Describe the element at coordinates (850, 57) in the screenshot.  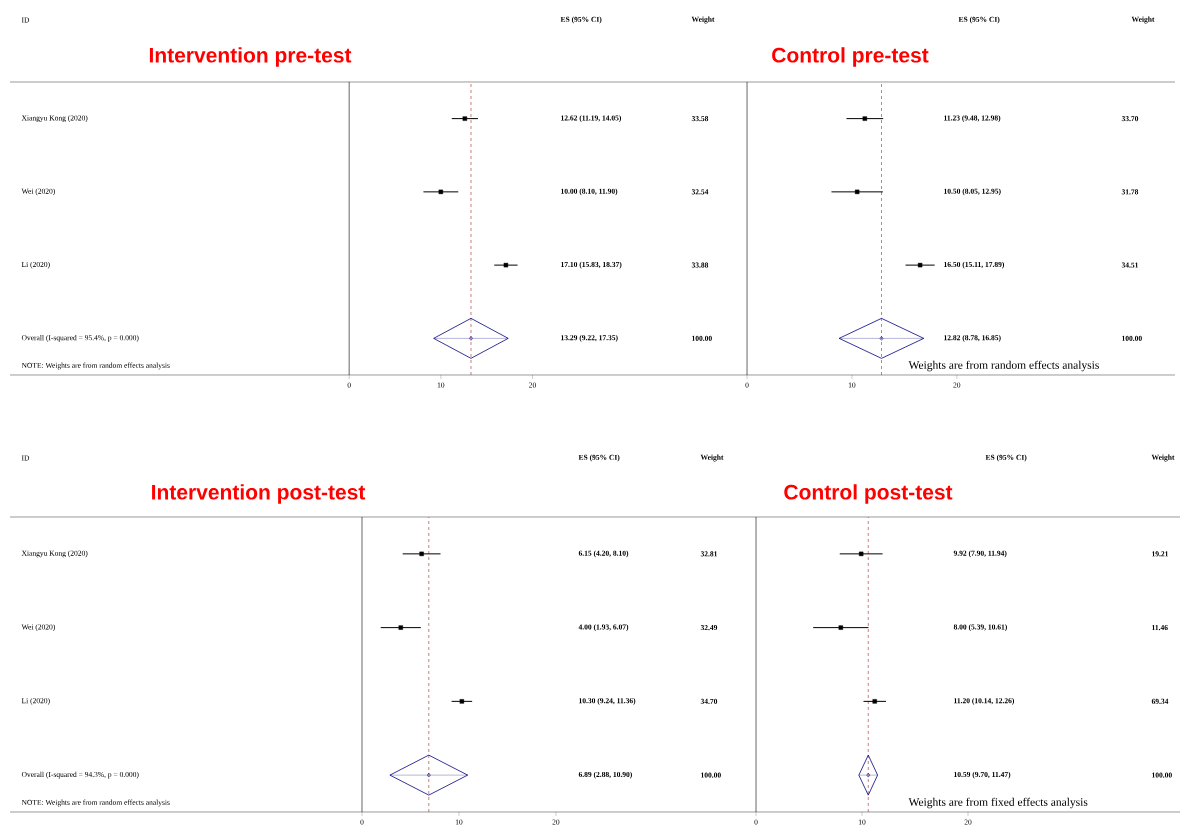
I see `chart-title: Control pre-test` at that location.